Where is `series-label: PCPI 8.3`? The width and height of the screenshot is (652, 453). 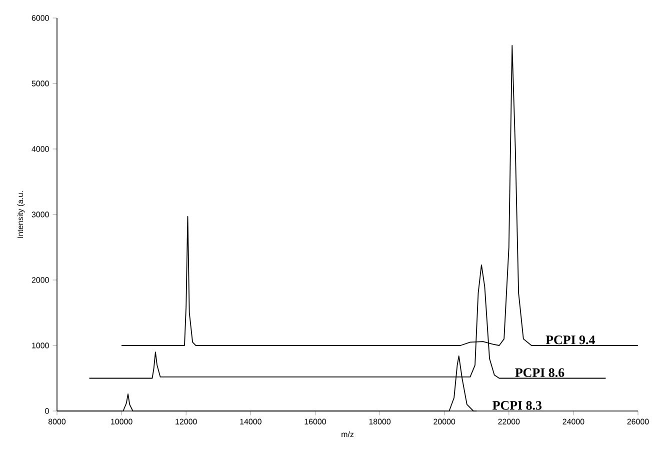 series-label: PCPI 8.3 is located at coordinates (517, 405).